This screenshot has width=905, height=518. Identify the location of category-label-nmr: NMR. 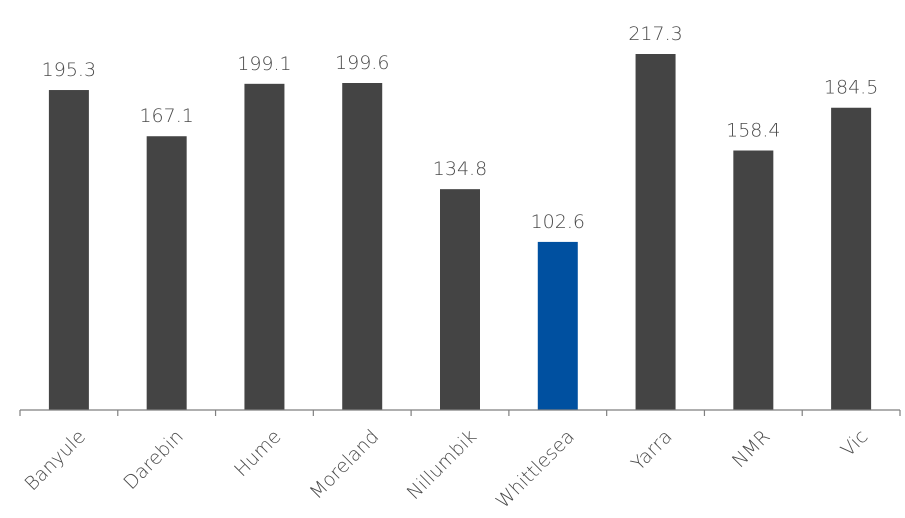
(751, 449).